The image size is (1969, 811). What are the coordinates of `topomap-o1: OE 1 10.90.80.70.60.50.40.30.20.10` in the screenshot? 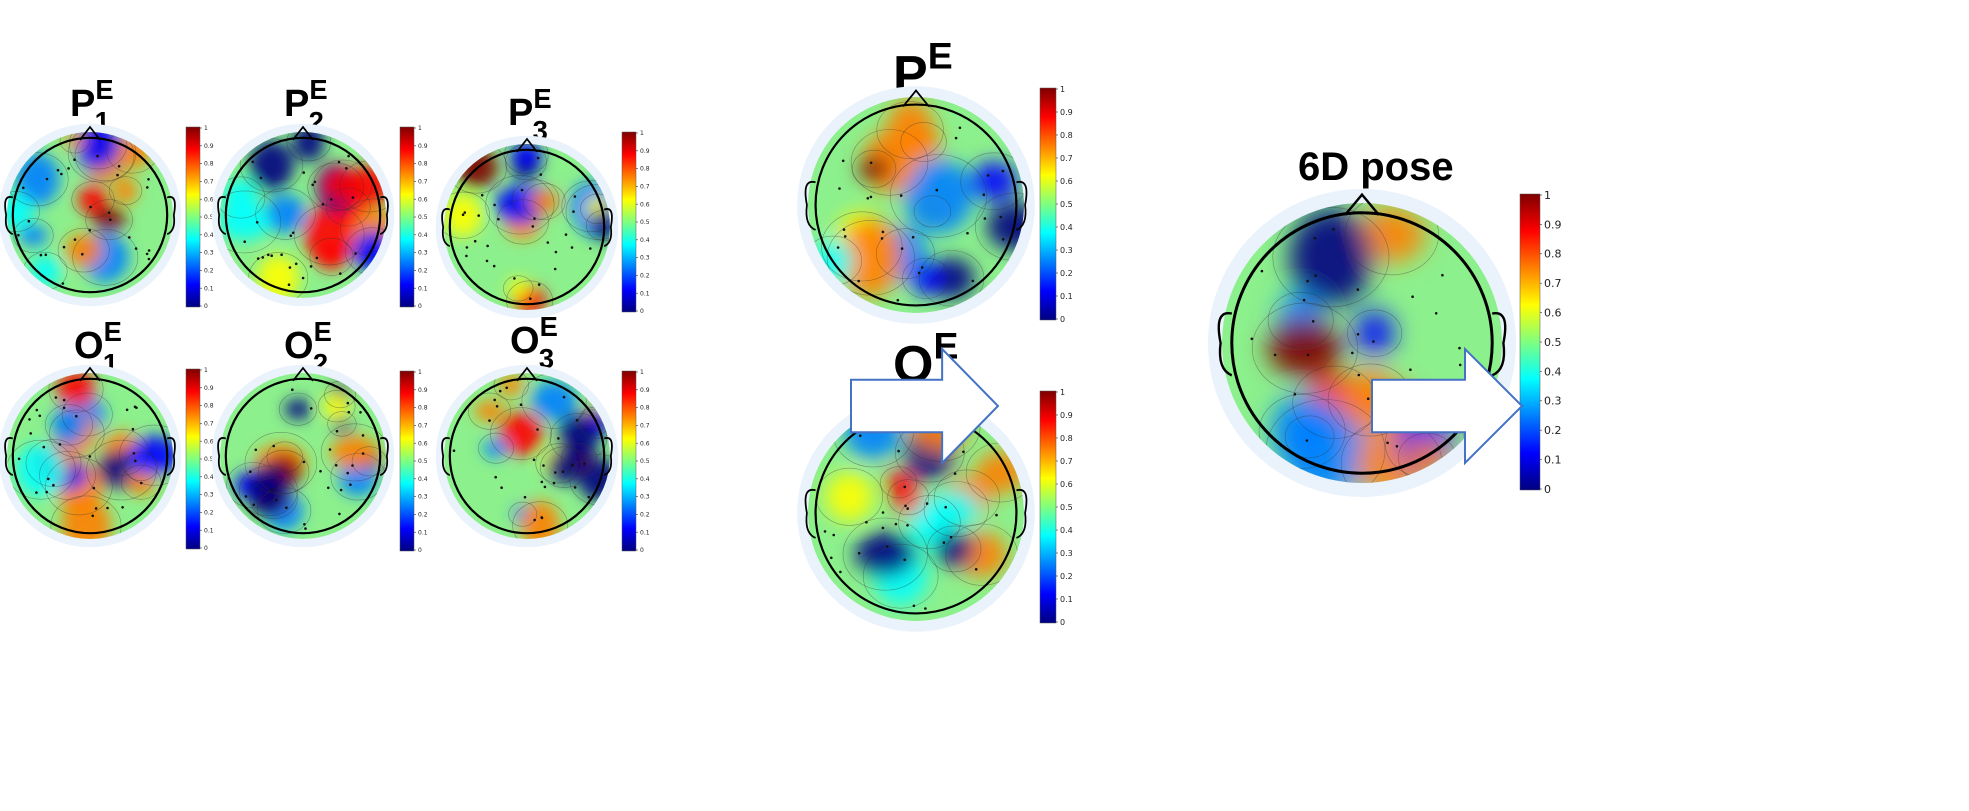 It's located at (107, 434).